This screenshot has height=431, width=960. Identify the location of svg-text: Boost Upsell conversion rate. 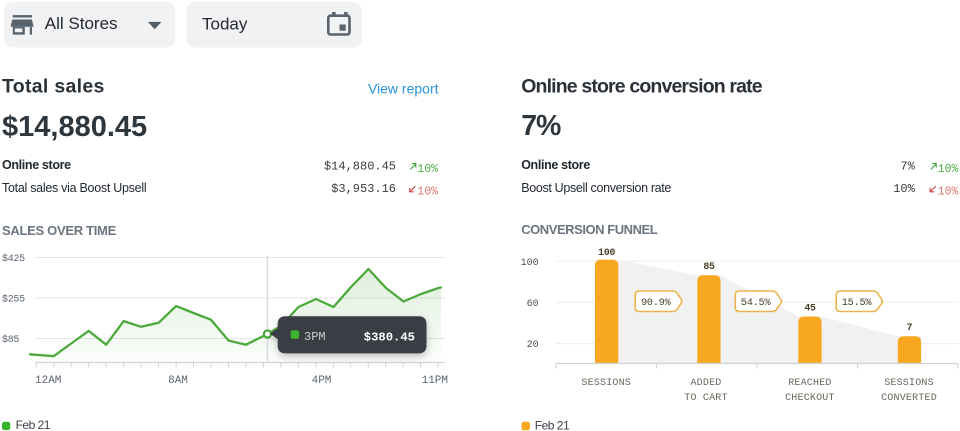
(596, 188).